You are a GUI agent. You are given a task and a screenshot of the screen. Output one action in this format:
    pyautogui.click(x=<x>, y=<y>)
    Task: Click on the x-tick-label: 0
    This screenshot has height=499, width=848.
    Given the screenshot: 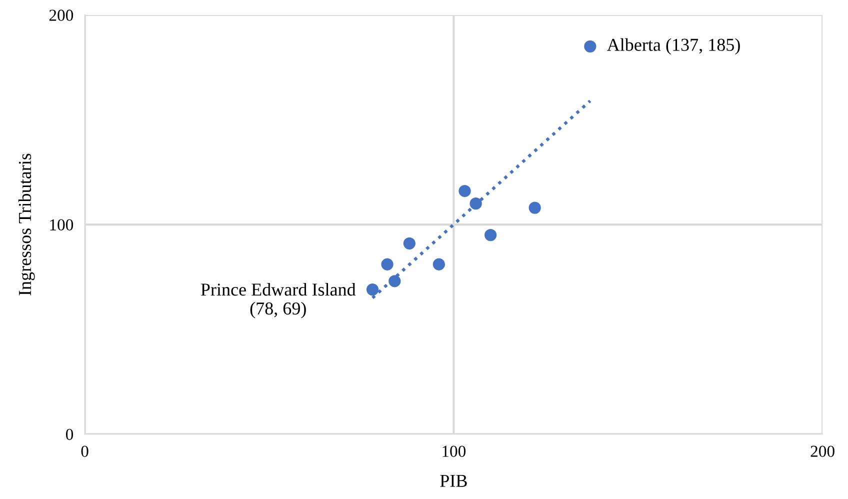 What is the action you would take?
    pyautogui.click(x=84, y=451)
    